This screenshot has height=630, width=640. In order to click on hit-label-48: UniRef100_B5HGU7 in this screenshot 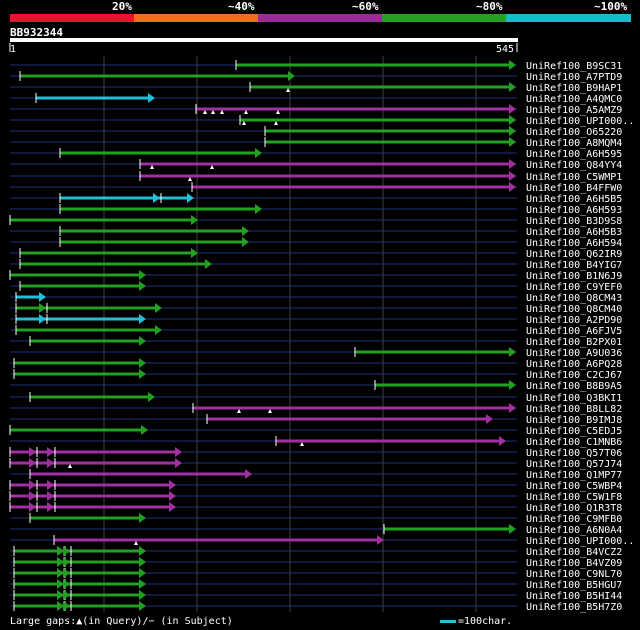, I will do `click(574, 585)`.